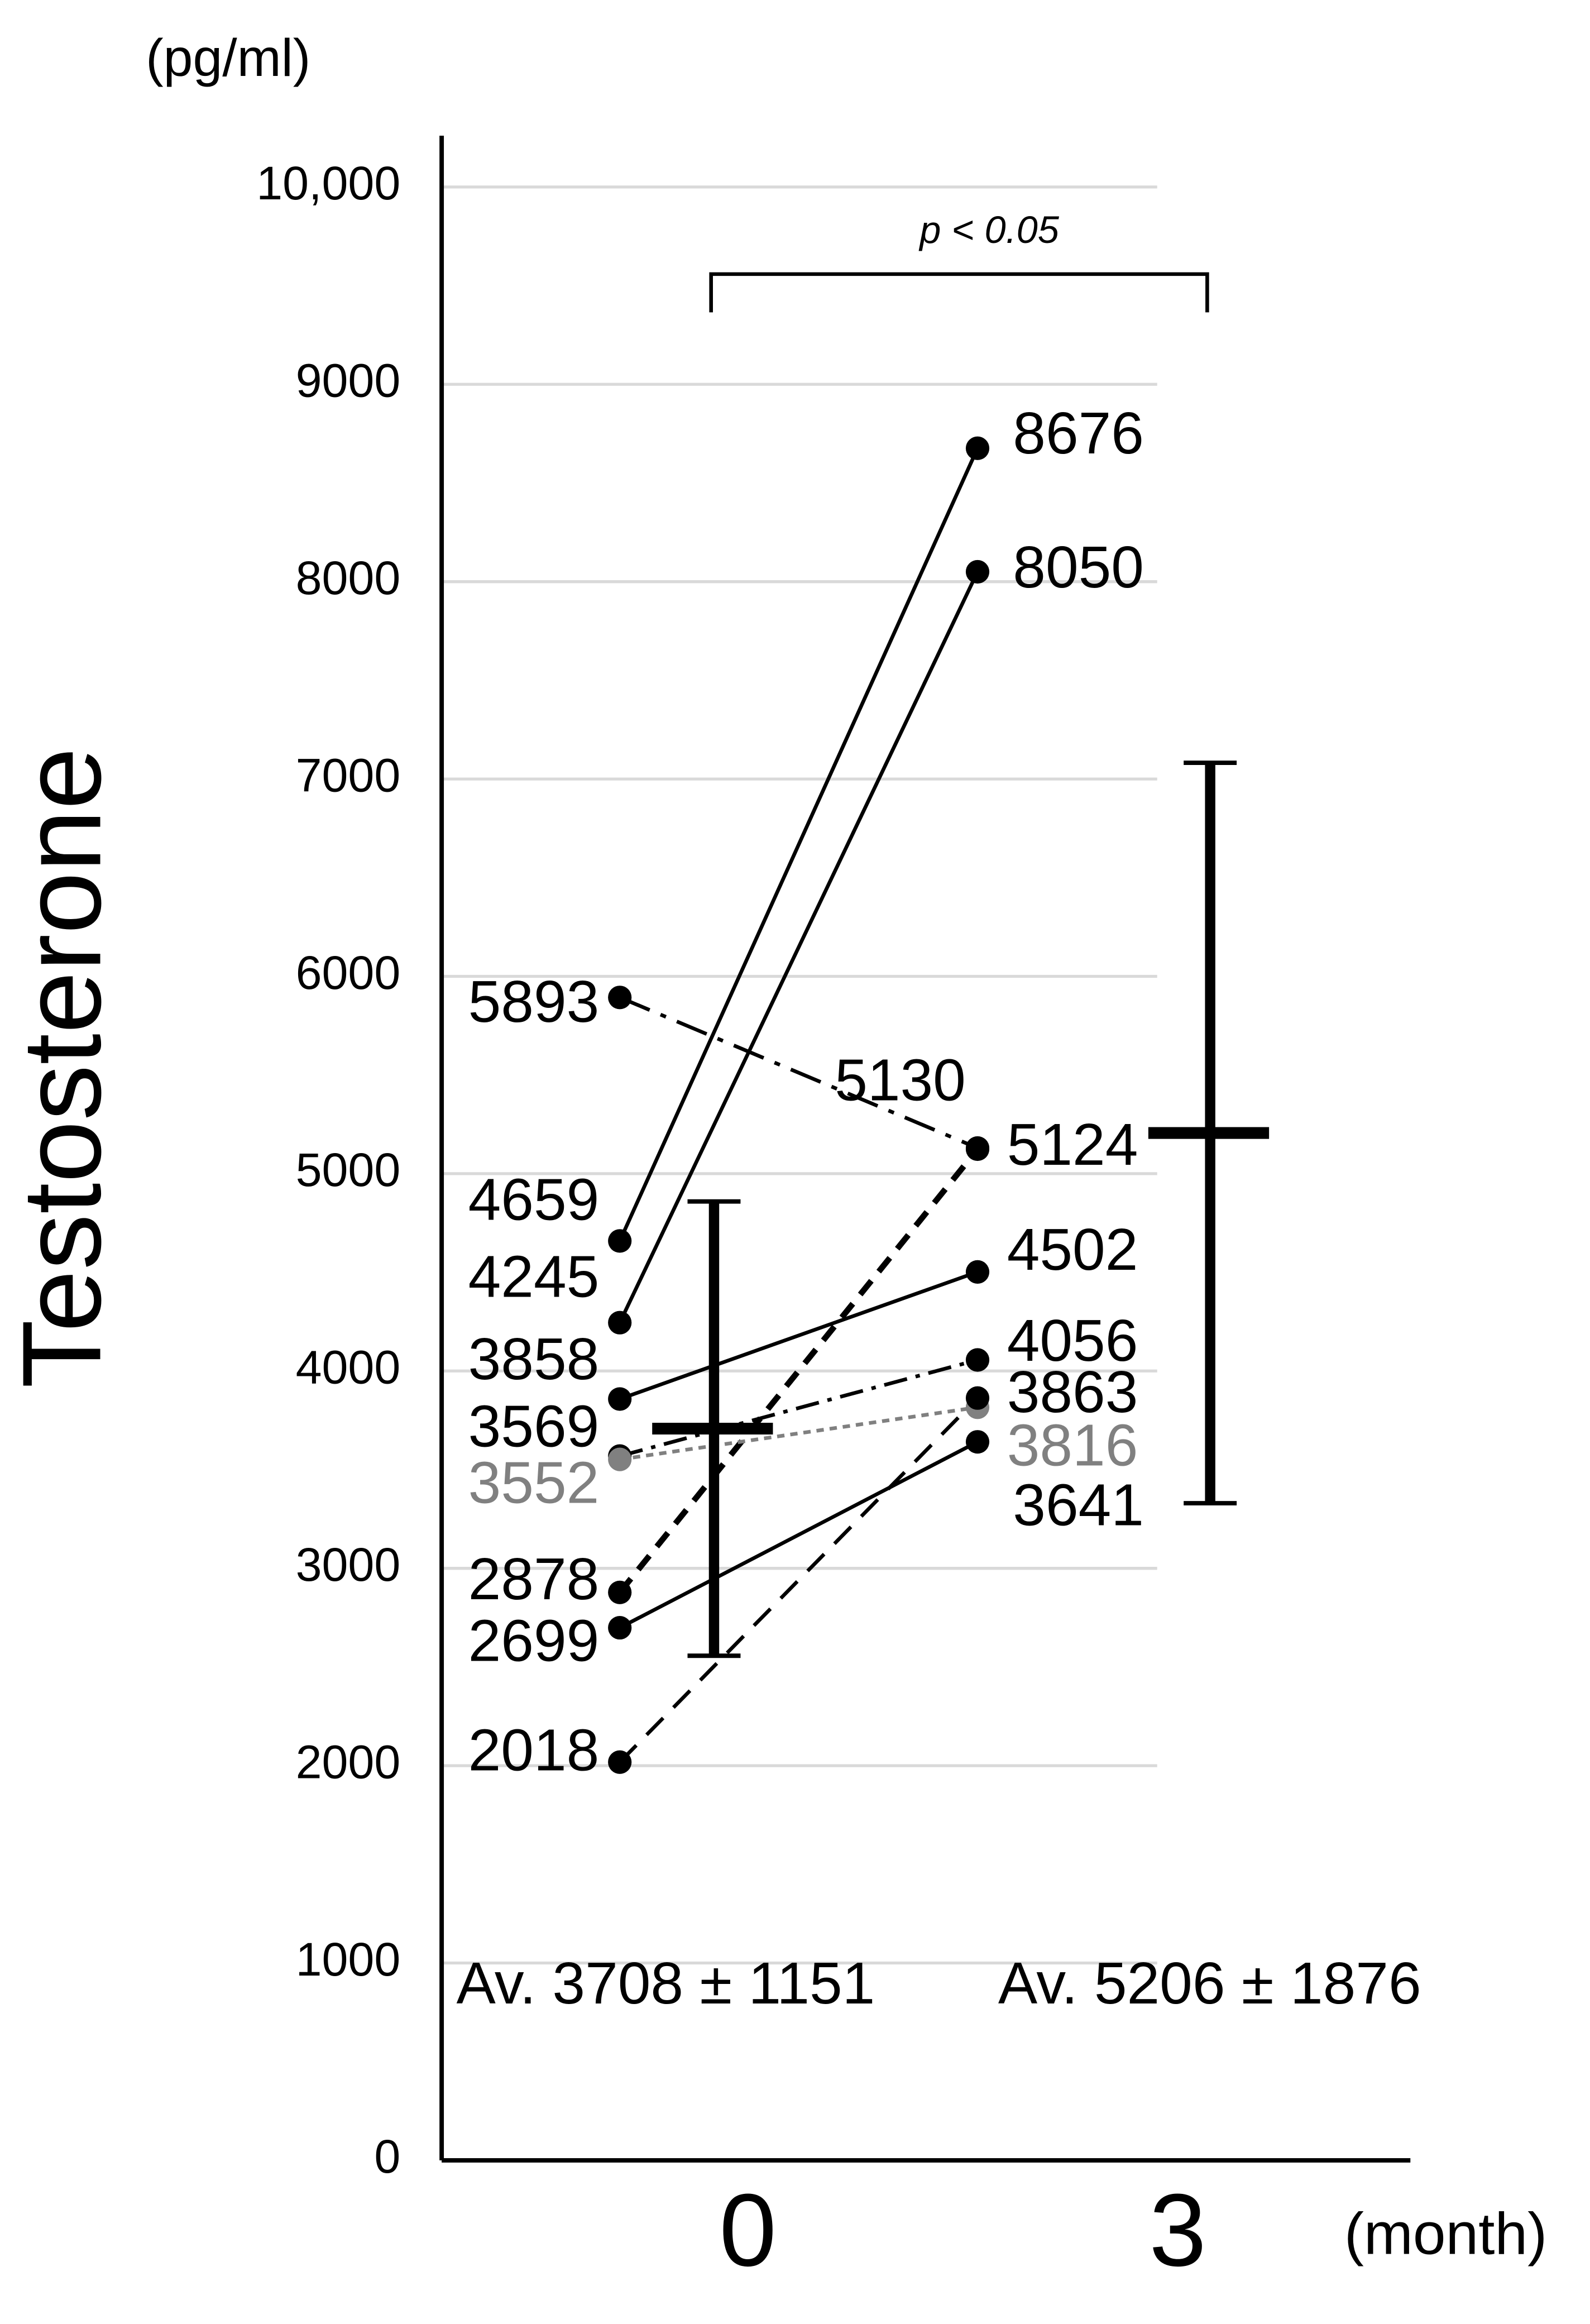  Describe the element at coordinates (534, 1484) in the screenshot. I see `data-label: 3552` at that location.